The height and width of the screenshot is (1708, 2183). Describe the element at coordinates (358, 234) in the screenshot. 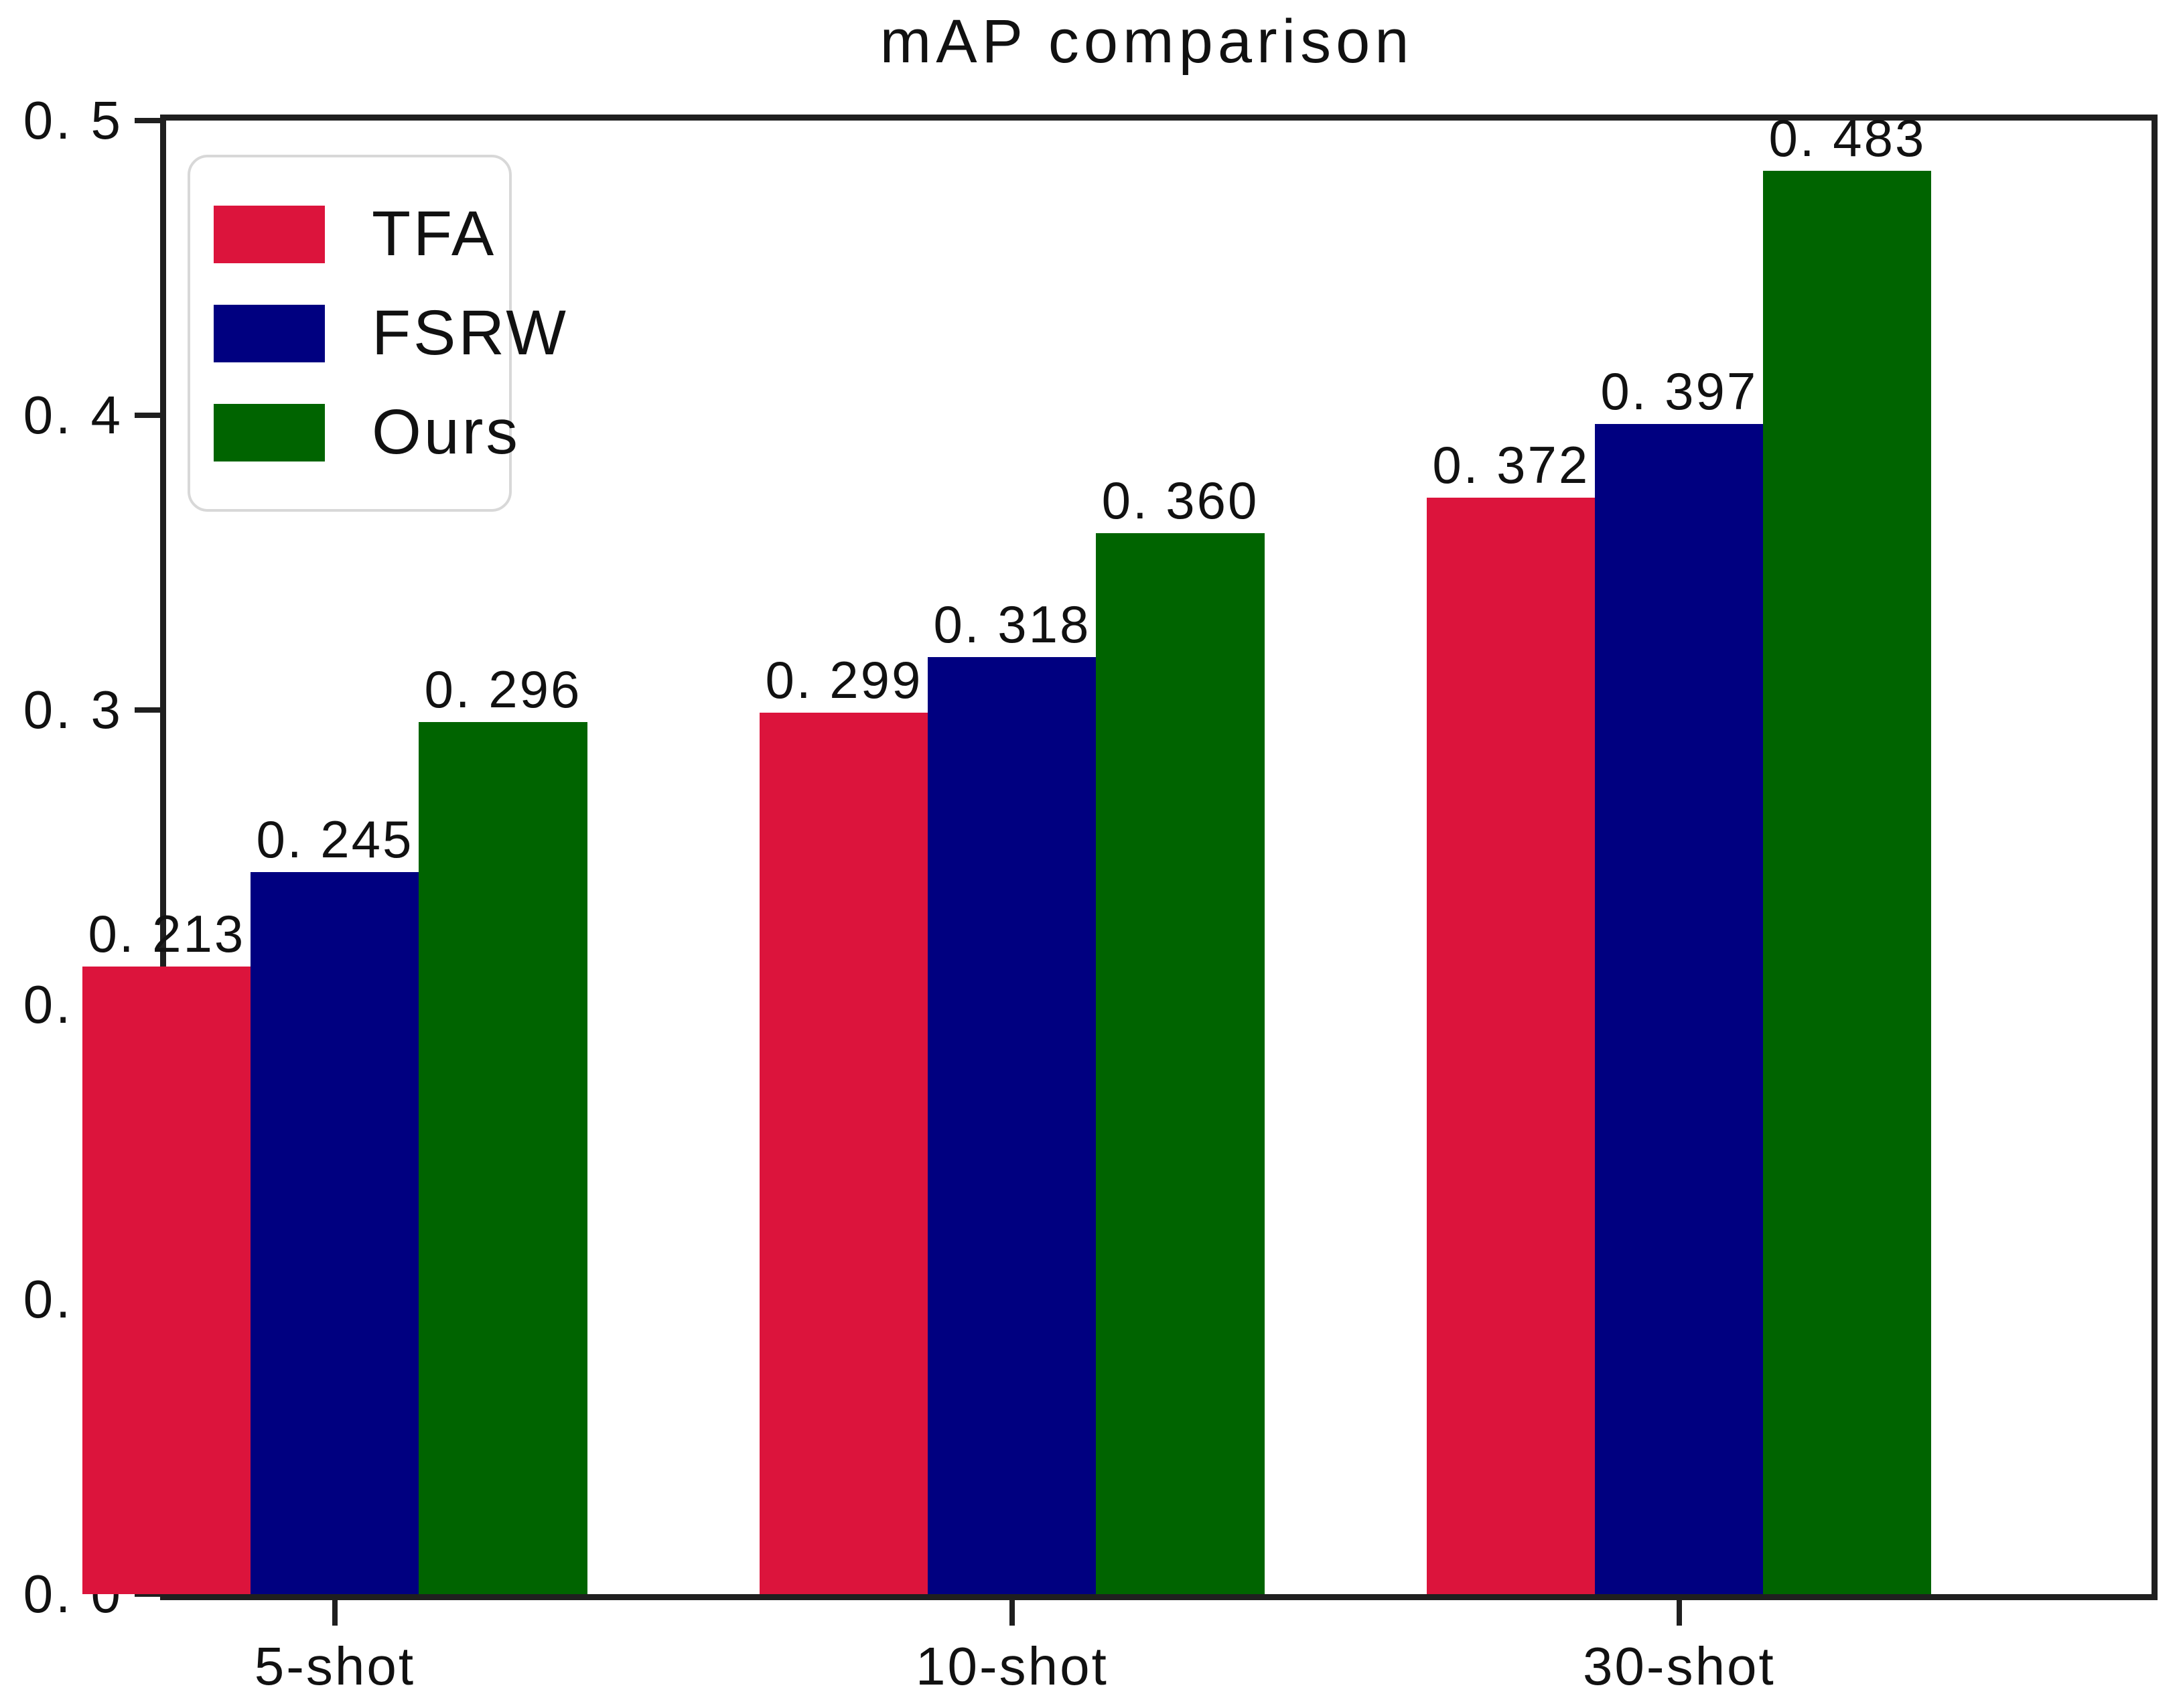

I see `legend-item-tfa: TFA` at that location.